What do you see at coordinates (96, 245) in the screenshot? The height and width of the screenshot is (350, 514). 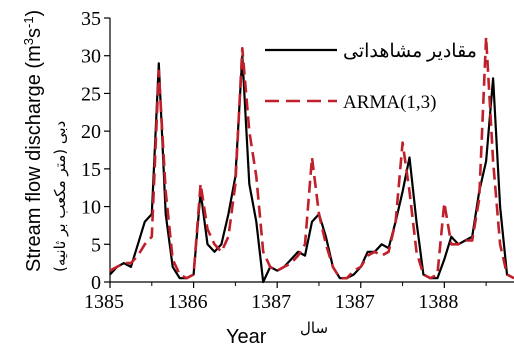 I see `y-tick-label: 5` at bounding box center [96, 245].